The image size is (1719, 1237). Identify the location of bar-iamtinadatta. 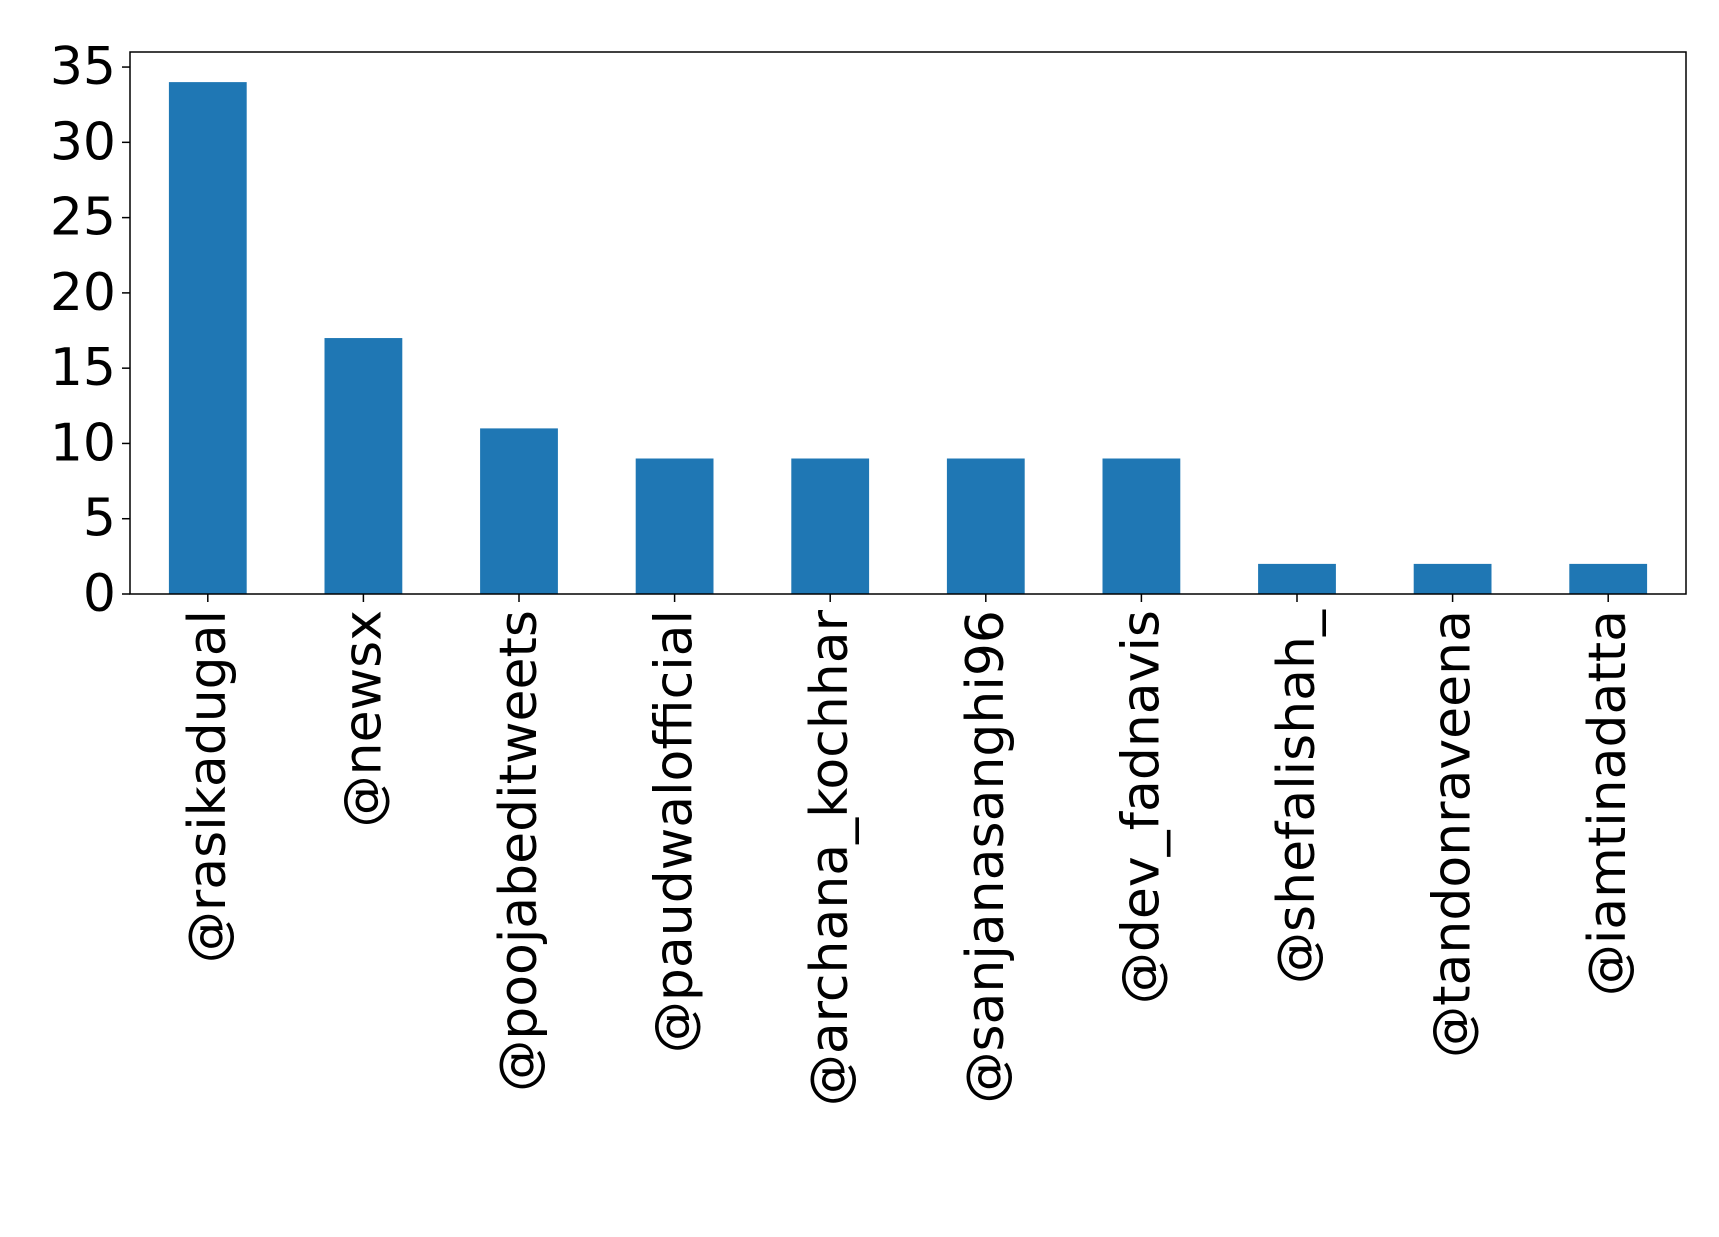
(1608, 578).